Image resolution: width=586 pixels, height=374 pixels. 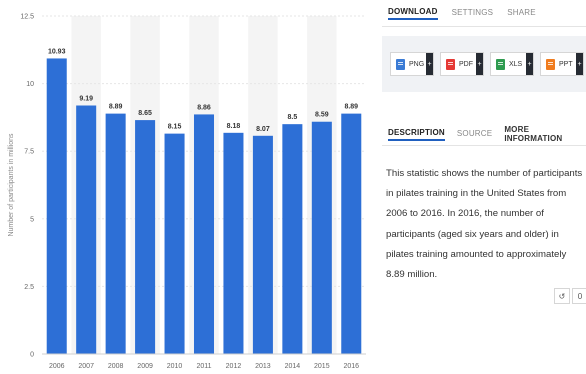 What do you see at coordinates (116, 366) in the screenshot?
I see `x-tick-label: 2008` at bounding box center [116, 366].